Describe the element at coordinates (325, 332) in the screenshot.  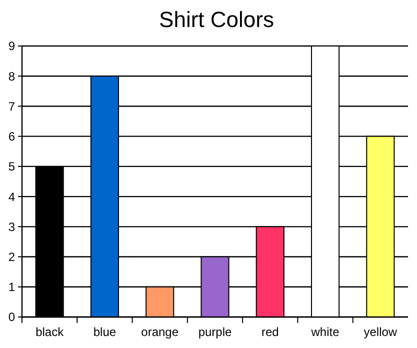
I see `x-tick-label: white` at that location.